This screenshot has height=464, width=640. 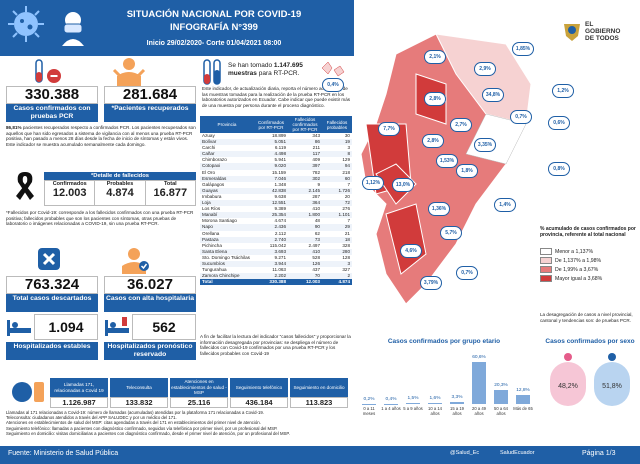 What do you see at coordinates (444, 341) in the screenshot?
I see `age-chart-title: Casos confirmados por grupo etario` at bounding box center [444, 341].